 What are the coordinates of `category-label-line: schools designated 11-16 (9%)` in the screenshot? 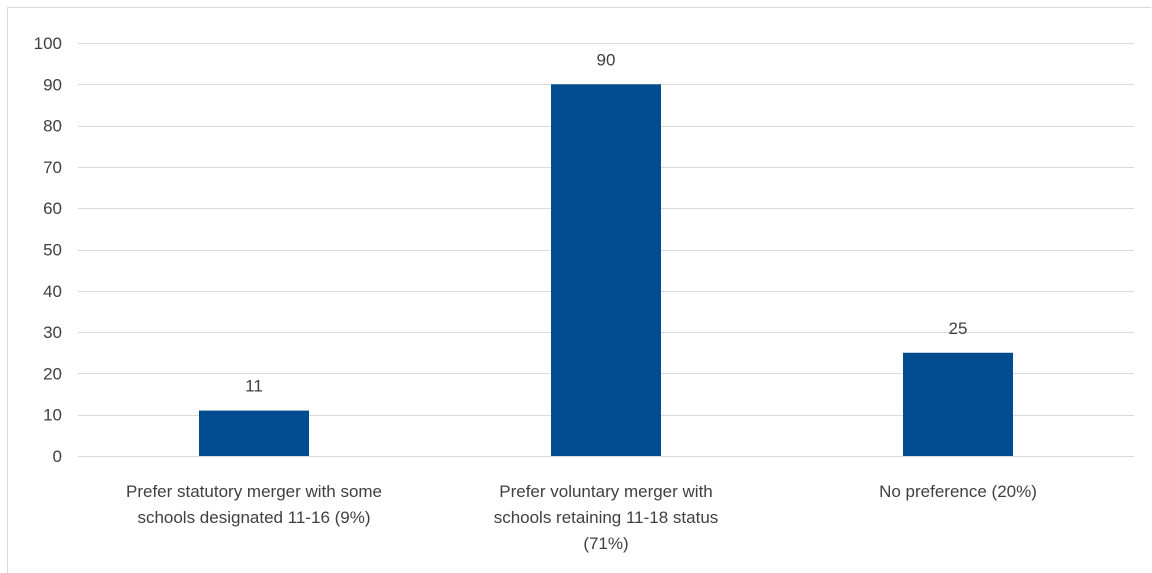 It's located at (253, 517).